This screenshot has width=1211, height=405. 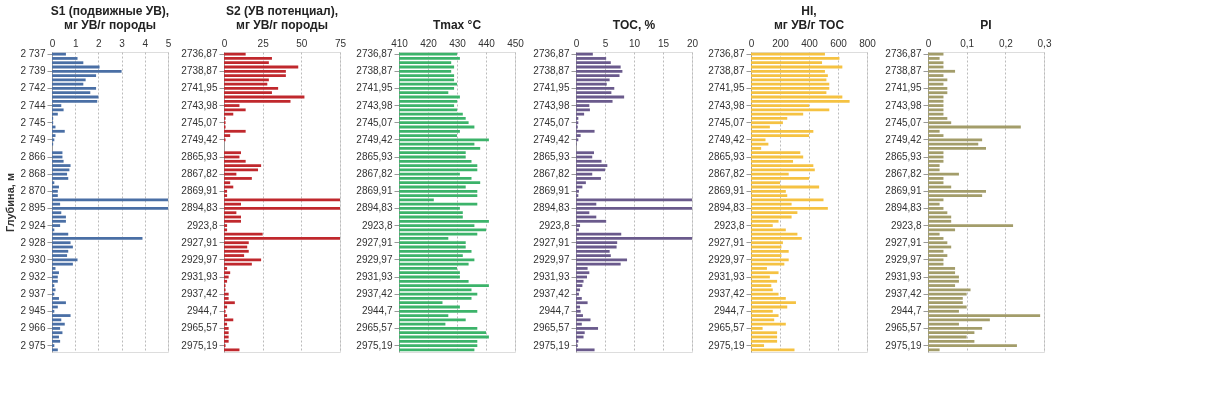 What do you see at coordinates (33, 174) in the screenshot?
I see `y-tick-label: 2 868` at bounding box center [33, 174].